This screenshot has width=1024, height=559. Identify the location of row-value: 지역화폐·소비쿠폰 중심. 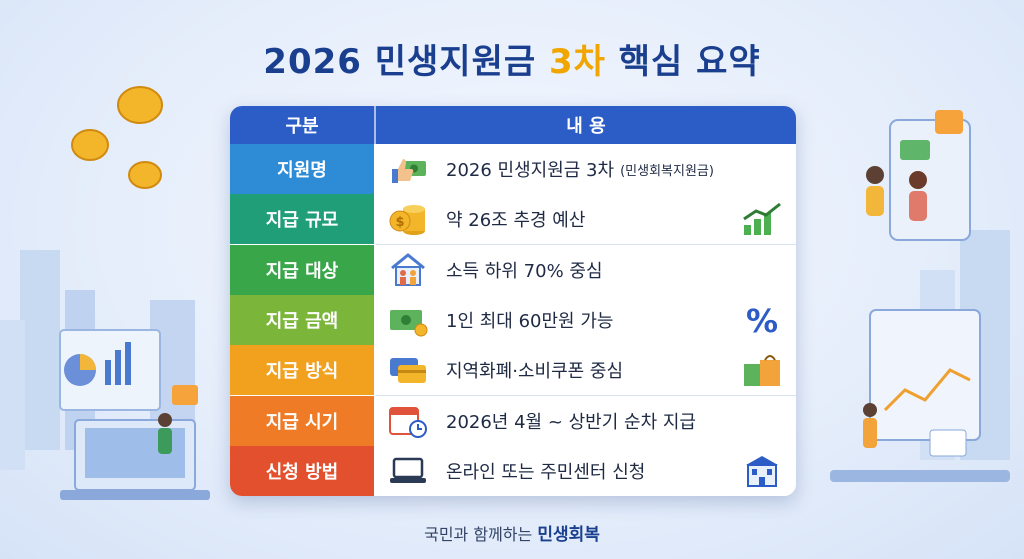
(534, 370).